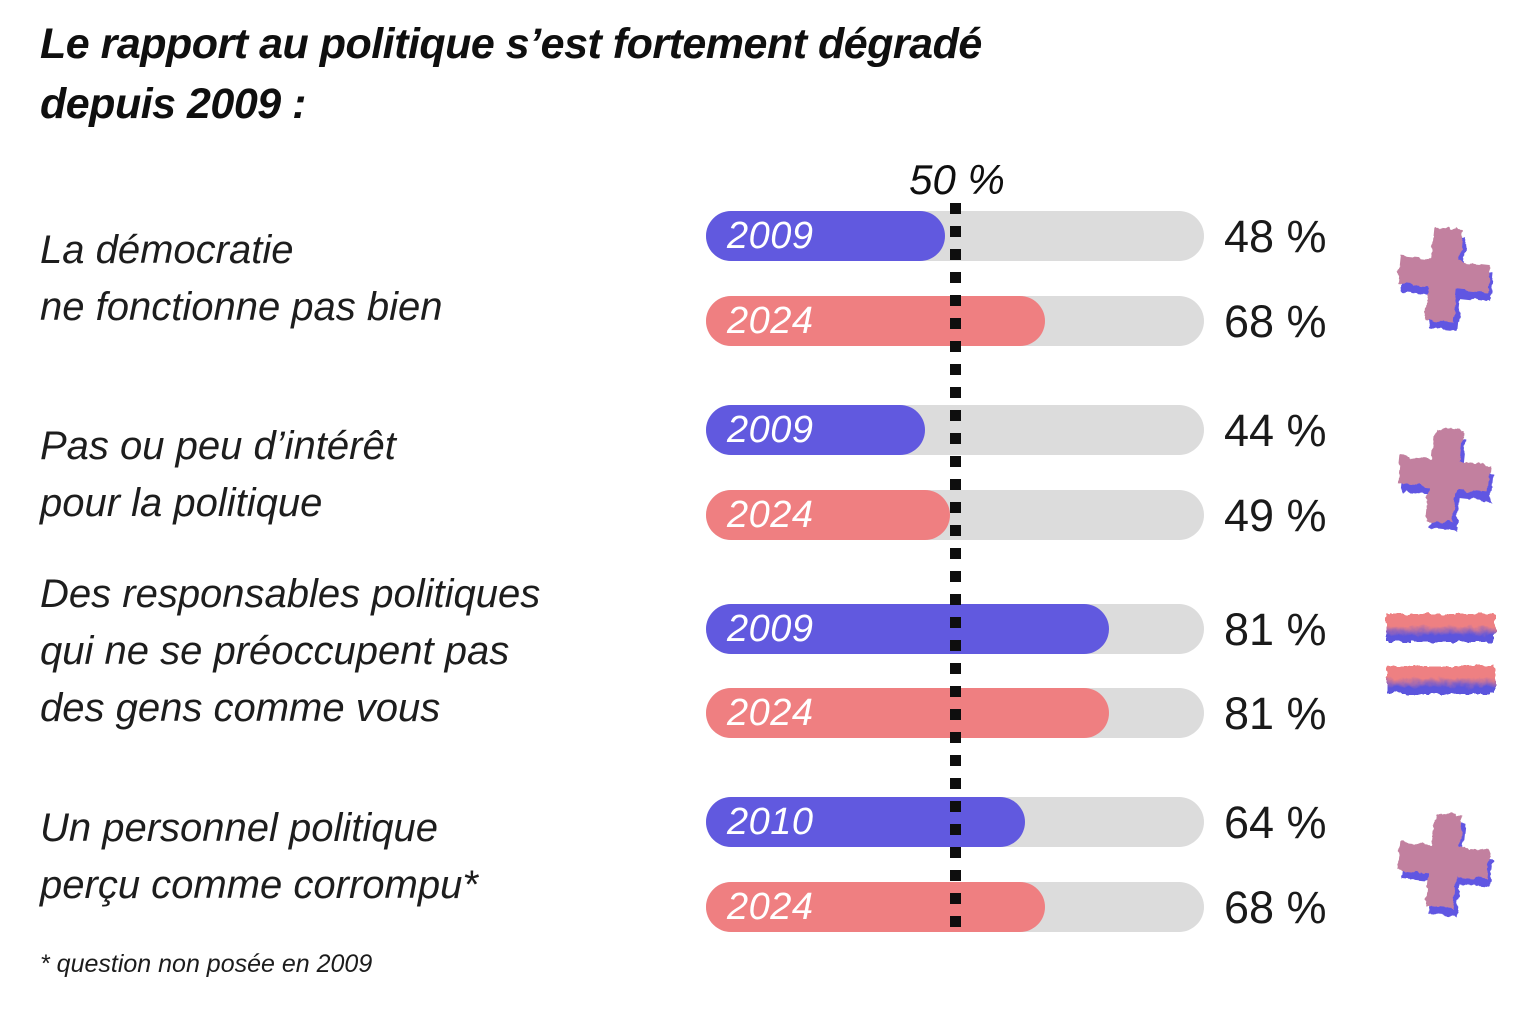 The width and height of the screenshot is (1514, 1028). Describe the element at coordinates (218, 446) in the screenshot. I see `category-label-line: Pas ou peu d’intérêt` at that location.